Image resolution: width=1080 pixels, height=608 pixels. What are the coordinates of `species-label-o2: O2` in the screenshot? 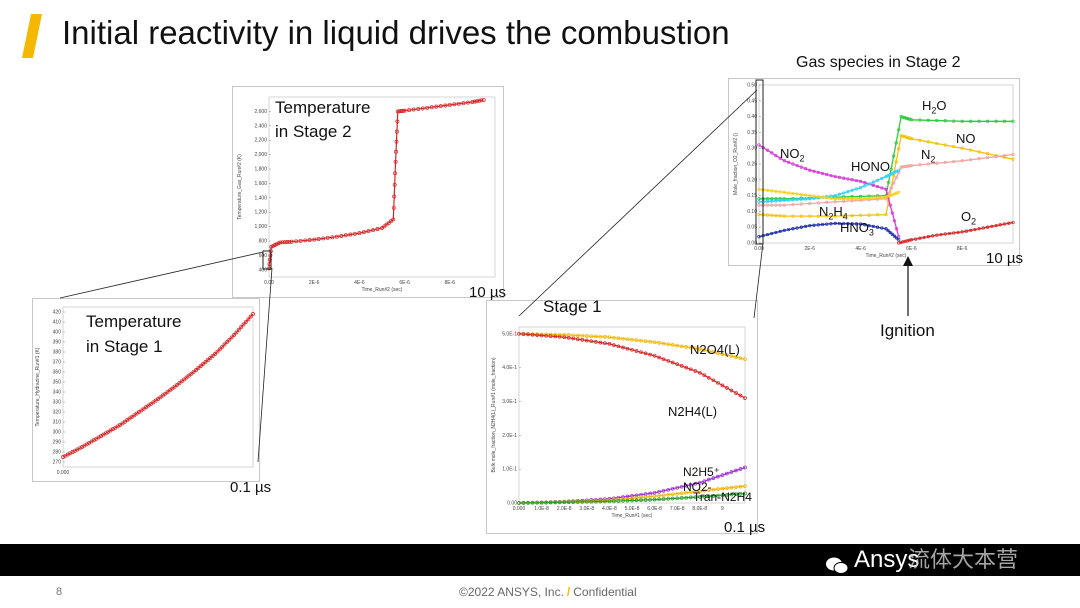 It's located at (969, 218).